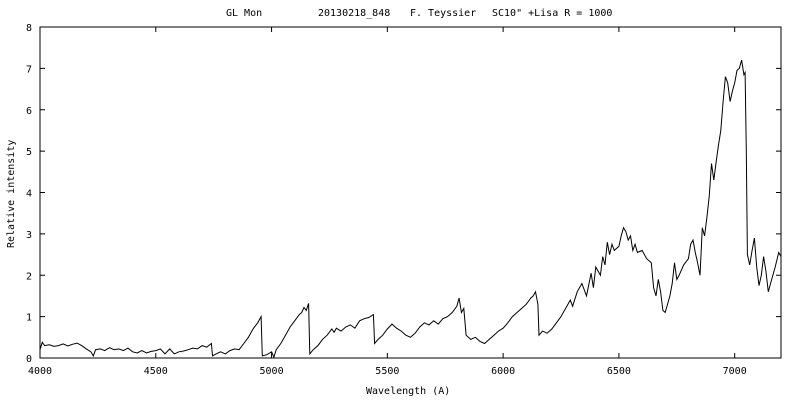 Image resolution: width=800 pixels, height=400 pixels. What do you see at coordinates (29, 152) in the screenshot?
I see `y-tick-label: 5` at bounding box center [29, 152].